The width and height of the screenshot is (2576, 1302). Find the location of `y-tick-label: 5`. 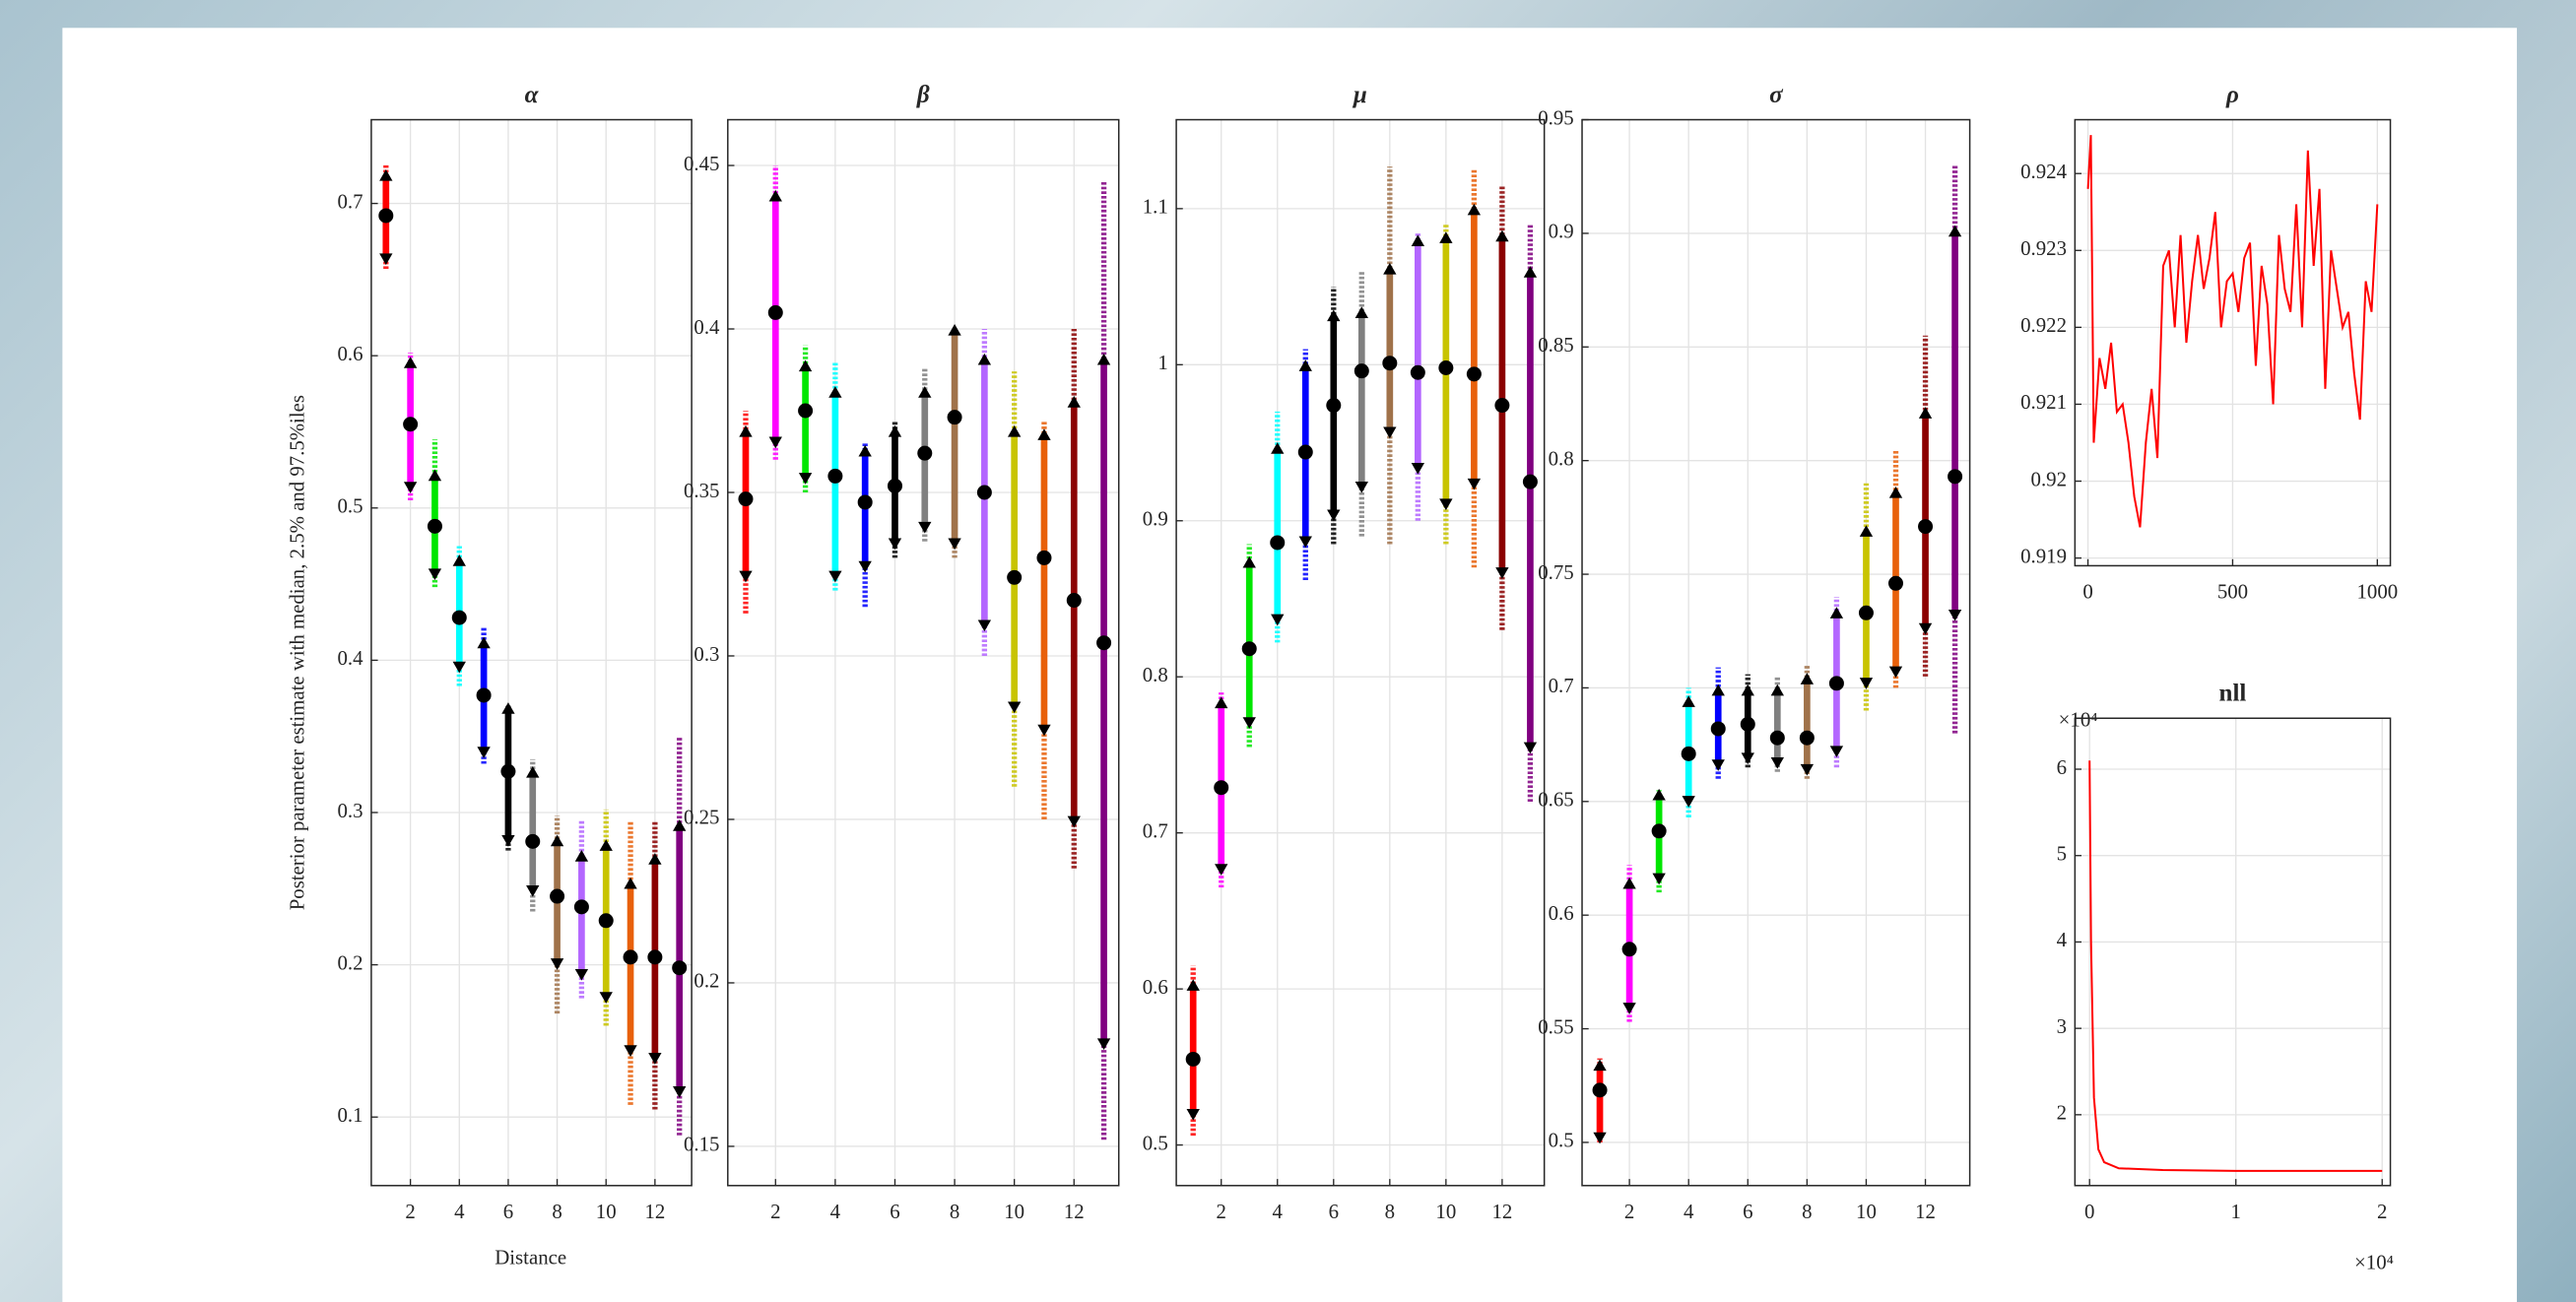

y-tick-label: 5 is located at coordinates (2062, 854).